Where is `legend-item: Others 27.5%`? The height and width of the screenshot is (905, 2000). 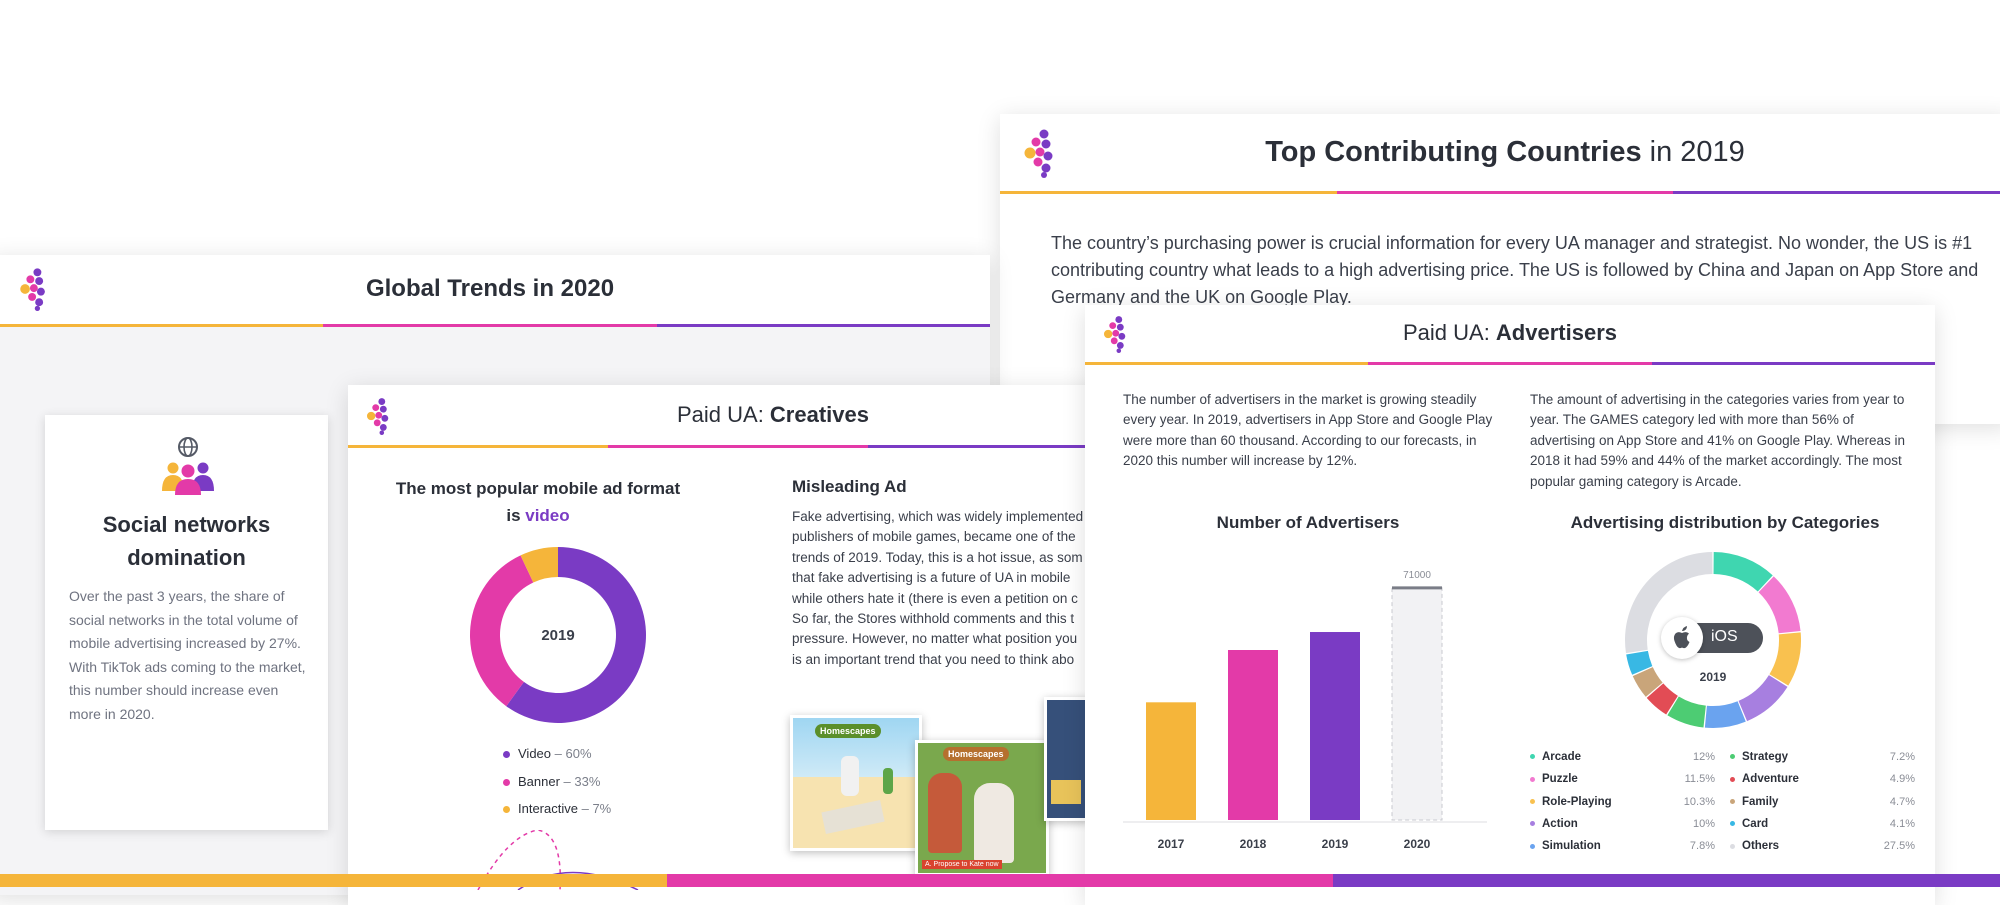 legend-item: Others 27.5% is located at coordinates (1822, 846).